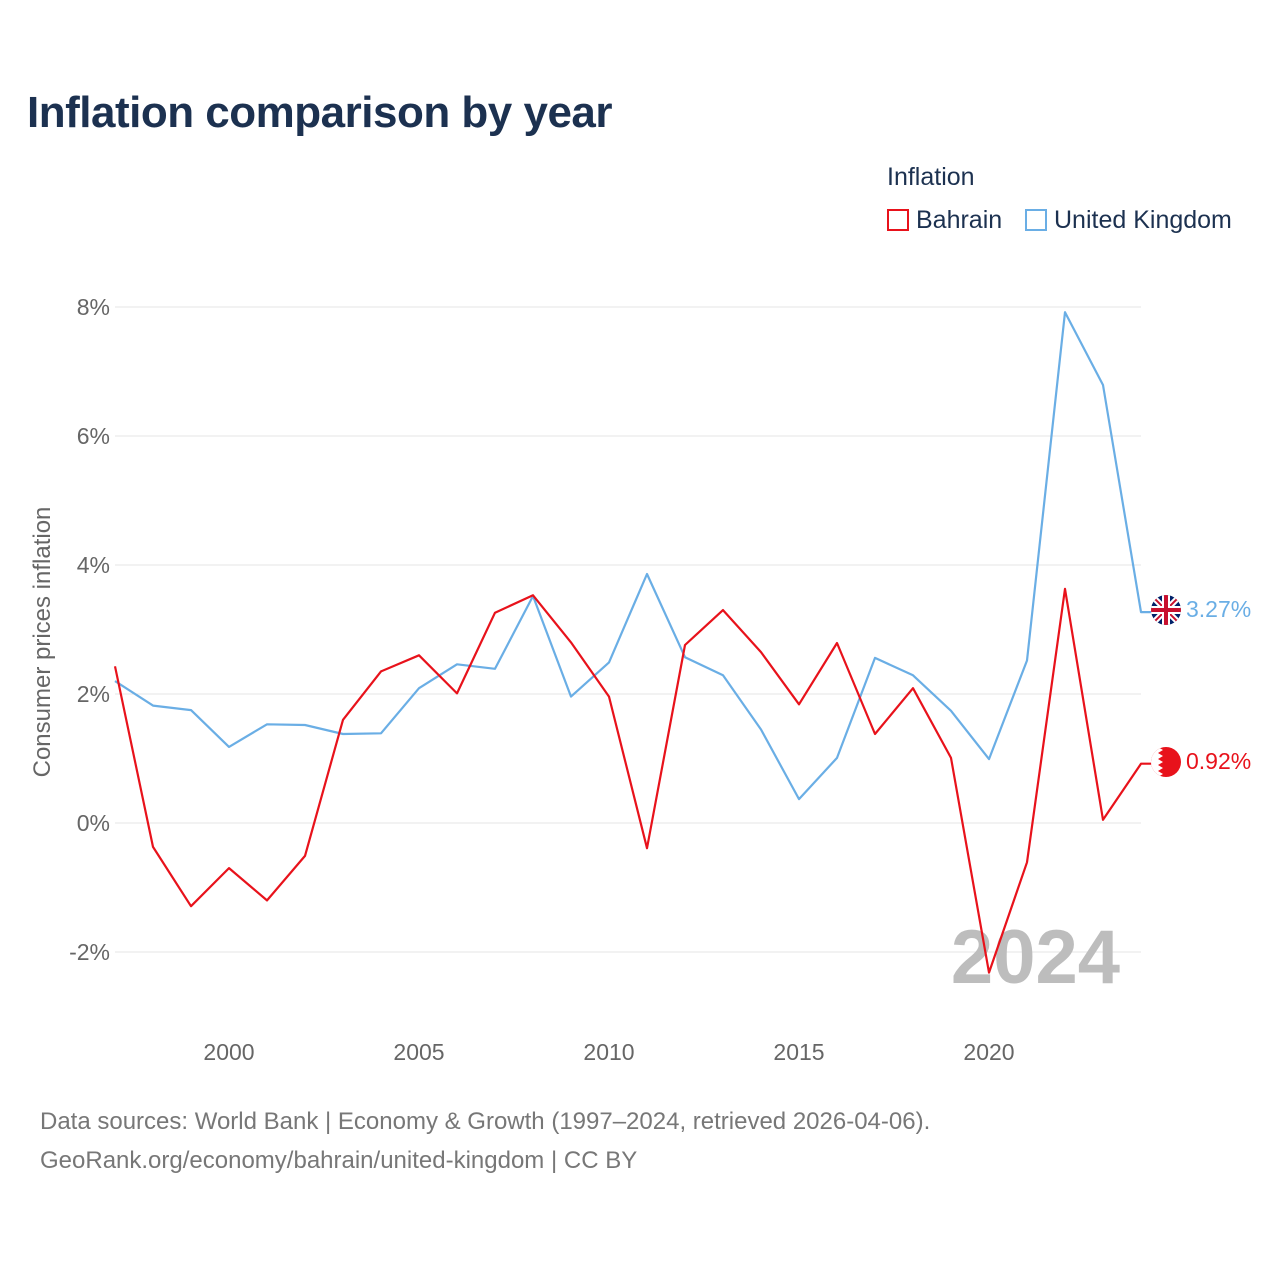  I want to click on united-kingdom-flag-icon, so click(1166, 610).